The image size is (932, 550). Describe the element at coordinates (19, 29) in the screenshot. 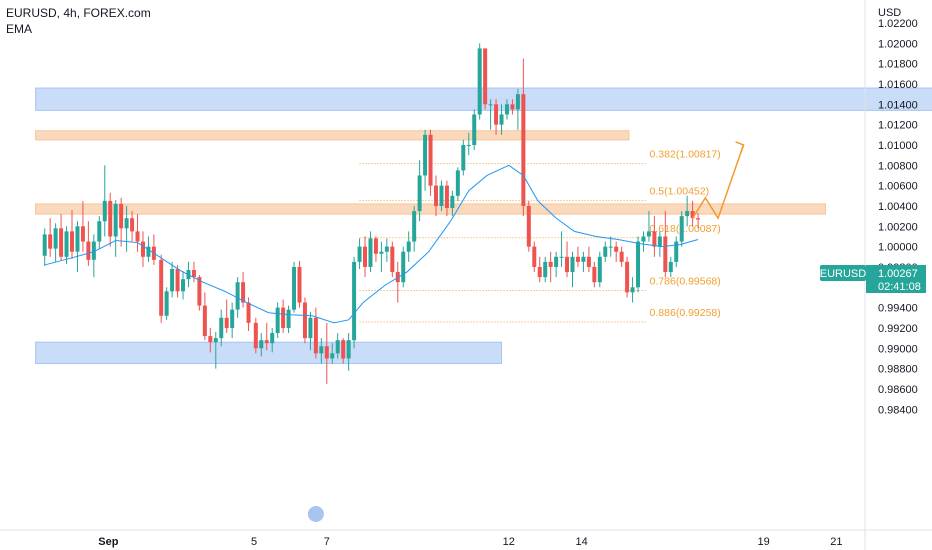

I see `indicator-label: EMA` at that location.